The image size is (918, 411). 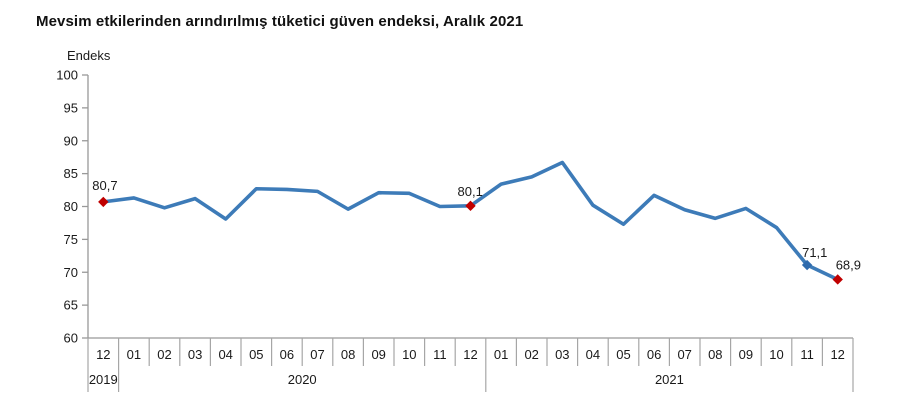 What do you see at coordinates (71, 239) in the screenshot?
I see `y-tick-label: 75` at bounding box center [71, 239].